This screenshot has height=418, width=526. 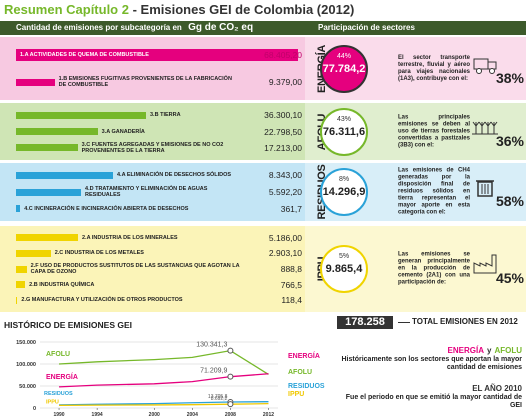 What do you see at coordinates (285, 253) in the screenshot?
I see `bar-value: 2.903,10` at bounding box center [285, 253].